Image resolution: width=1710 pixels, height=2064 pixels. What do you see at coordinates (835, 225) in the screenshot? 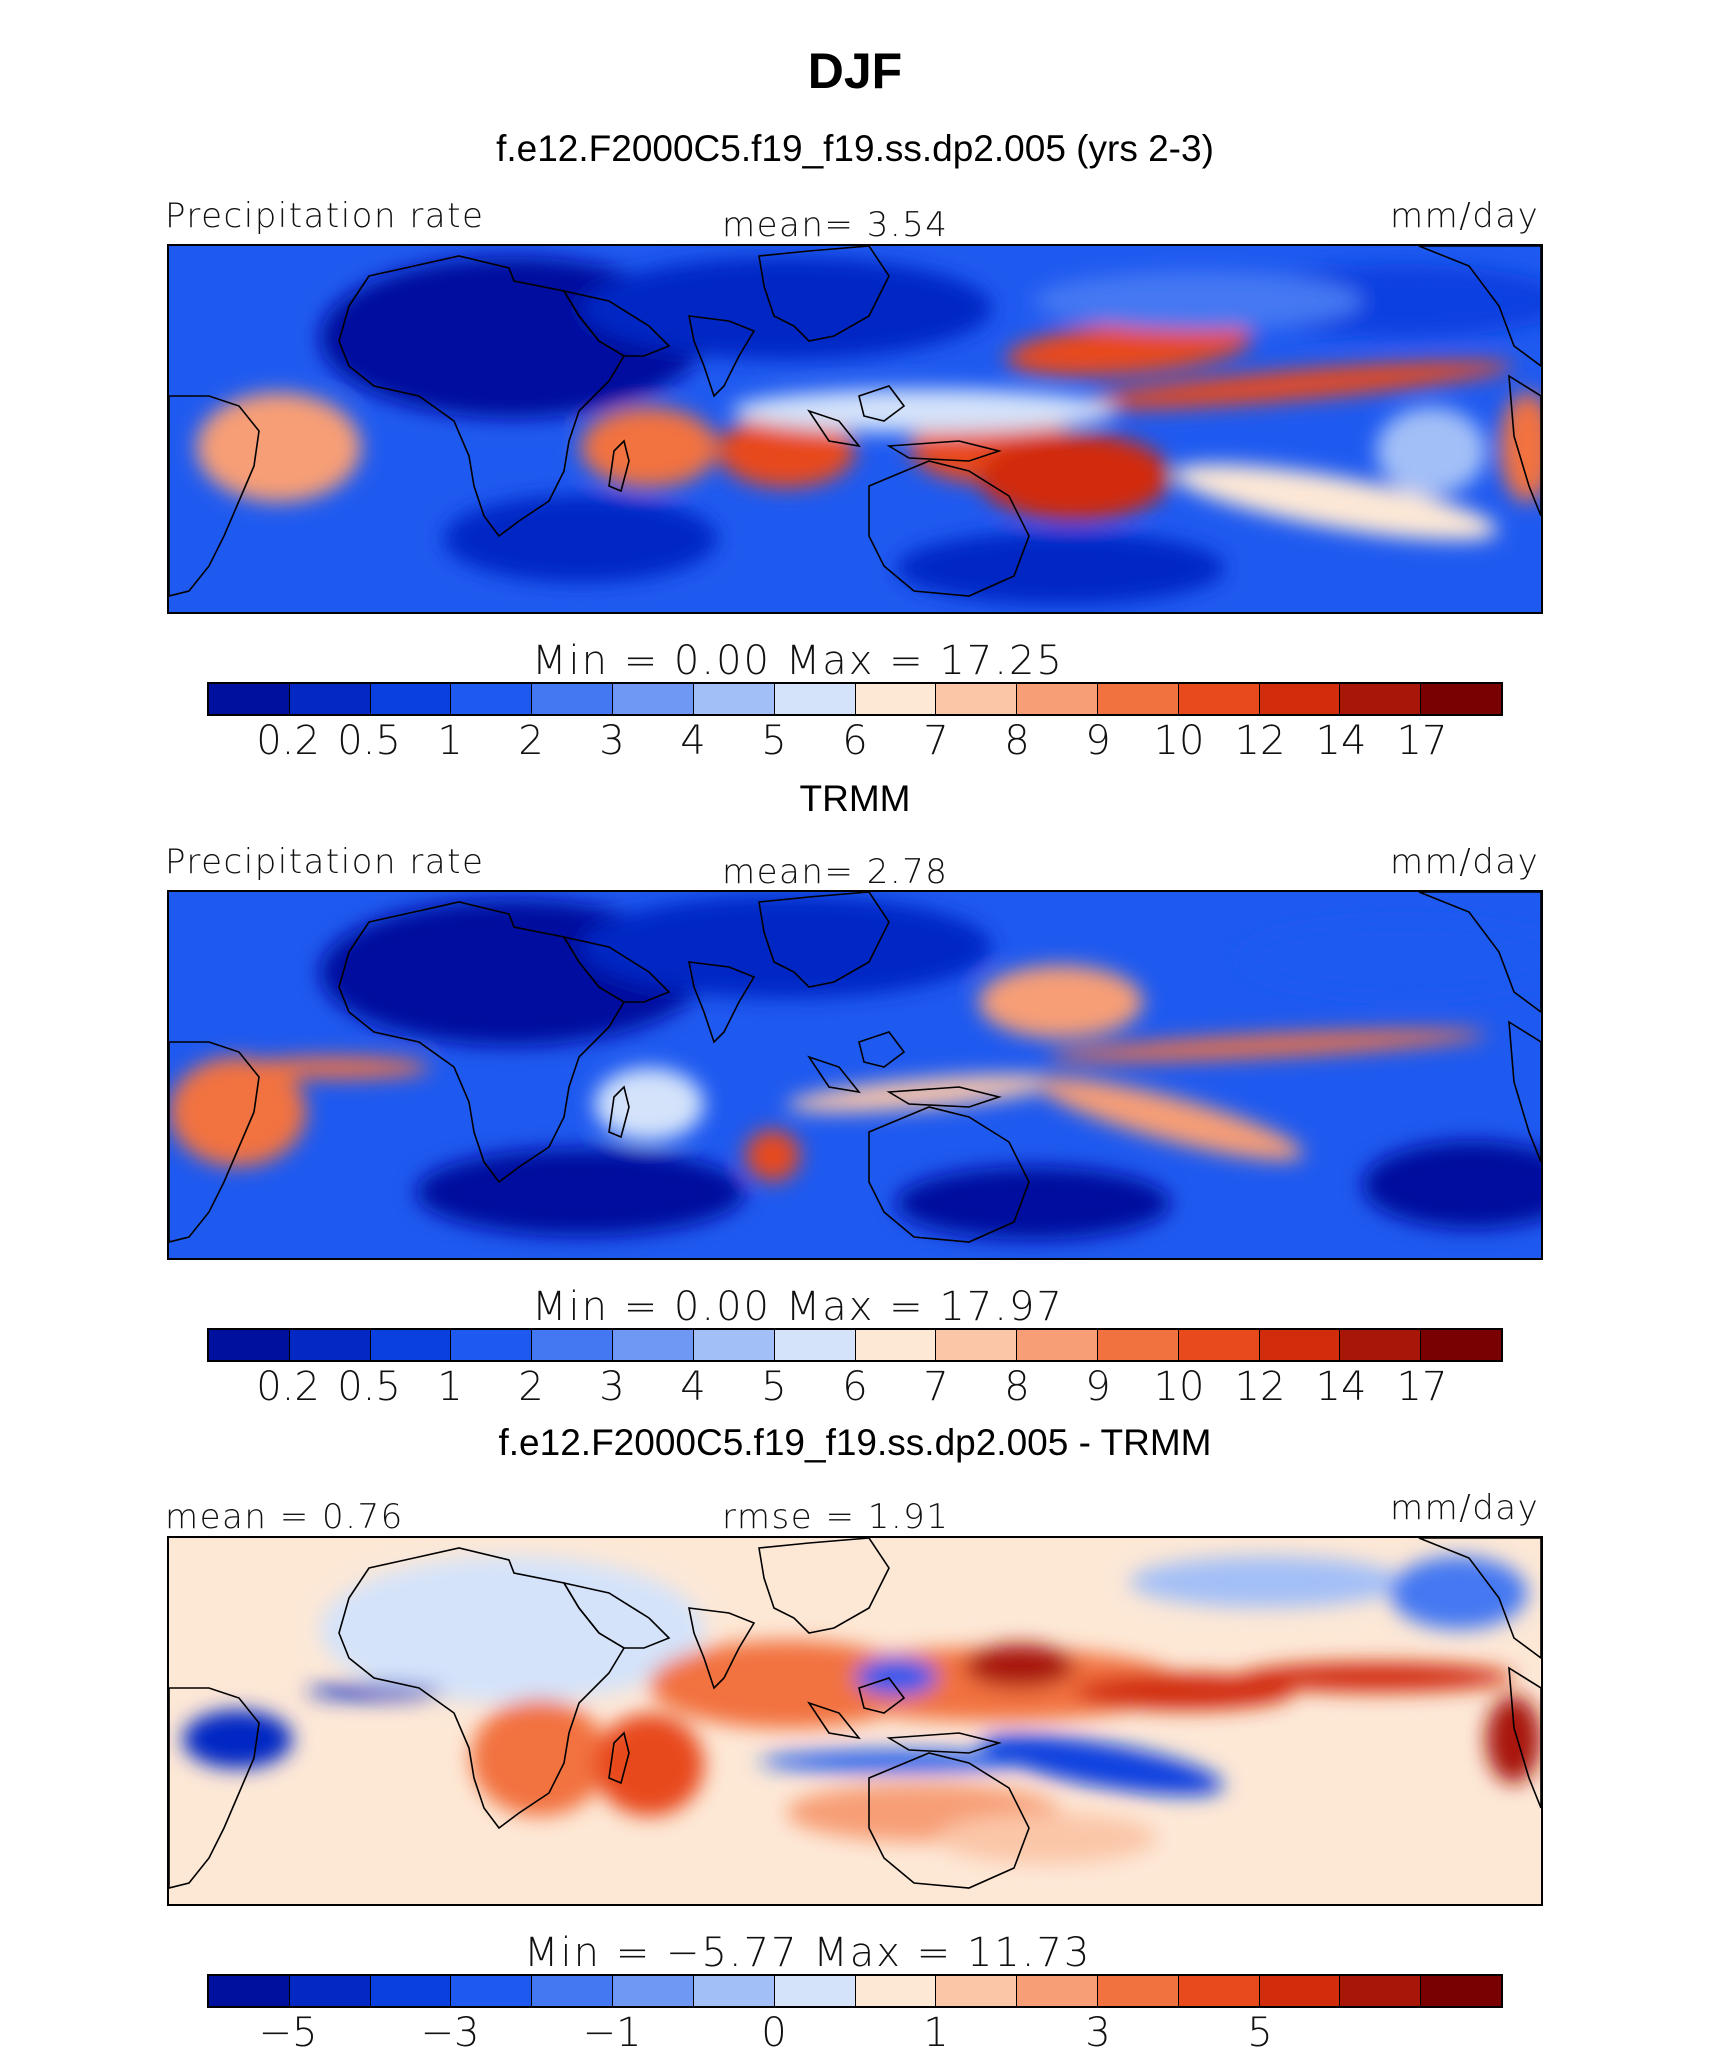
I see `panel-1-mean-label: mean= 3.54` at bounding box center [835, 225].